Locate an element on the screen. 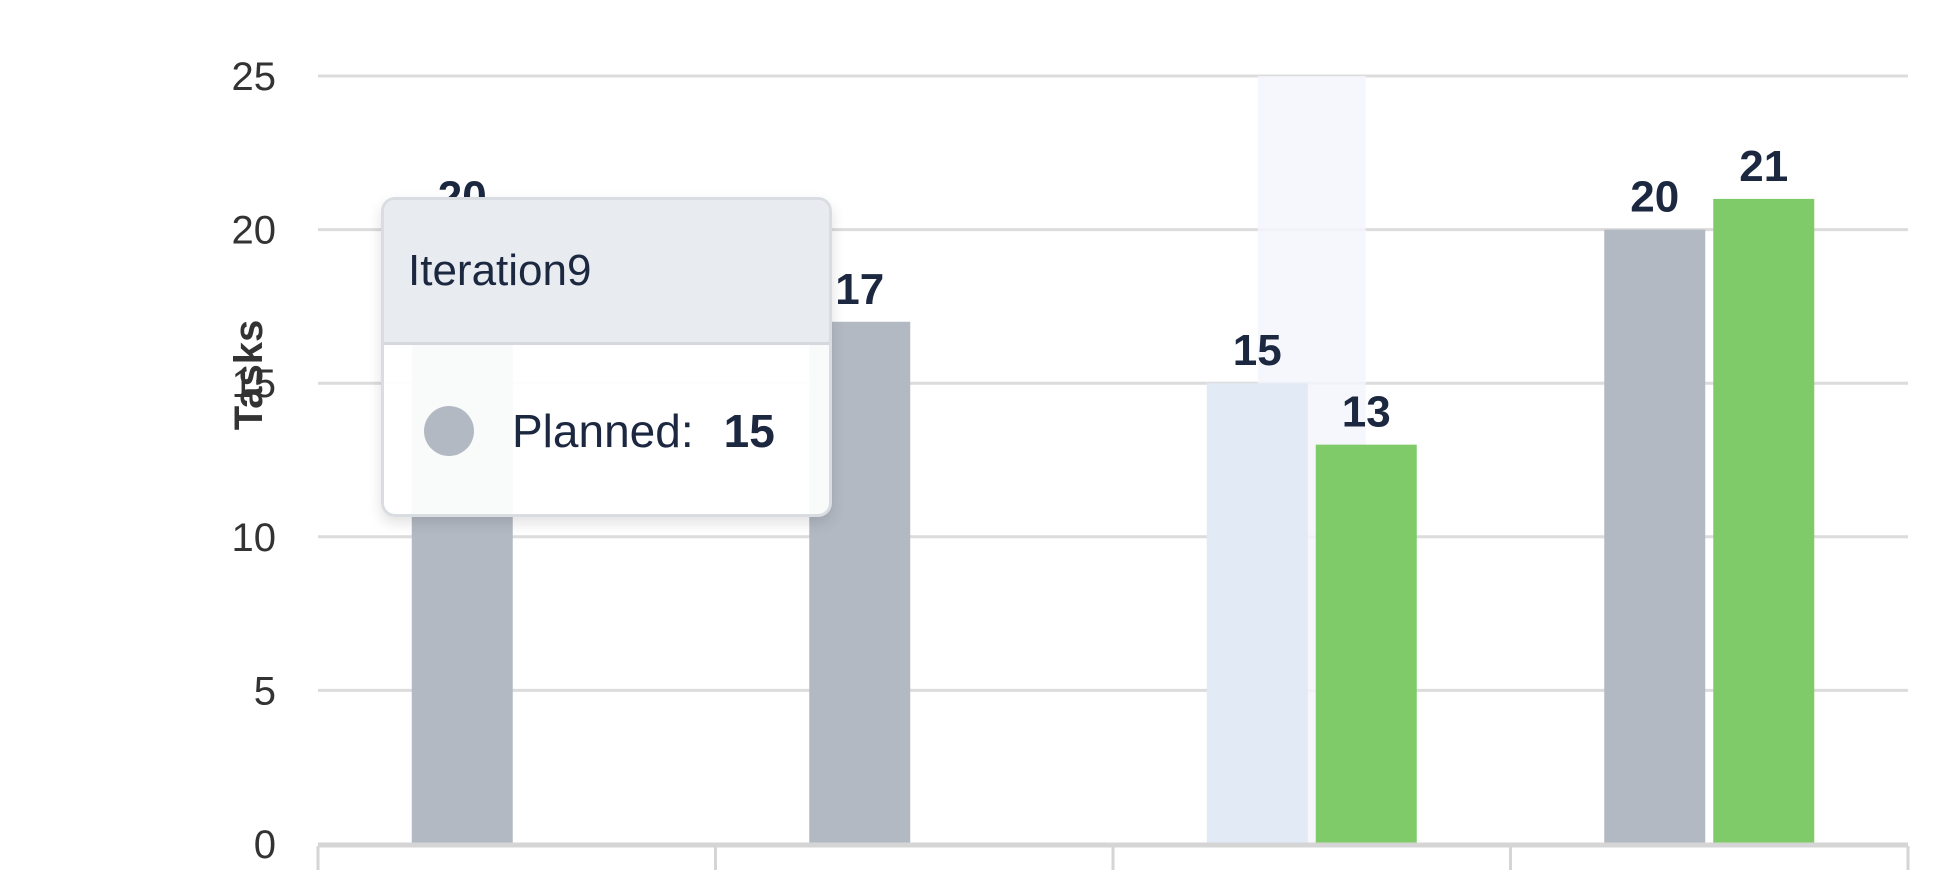  bar-value-label: 21 is located at coordinates (1763, 166).